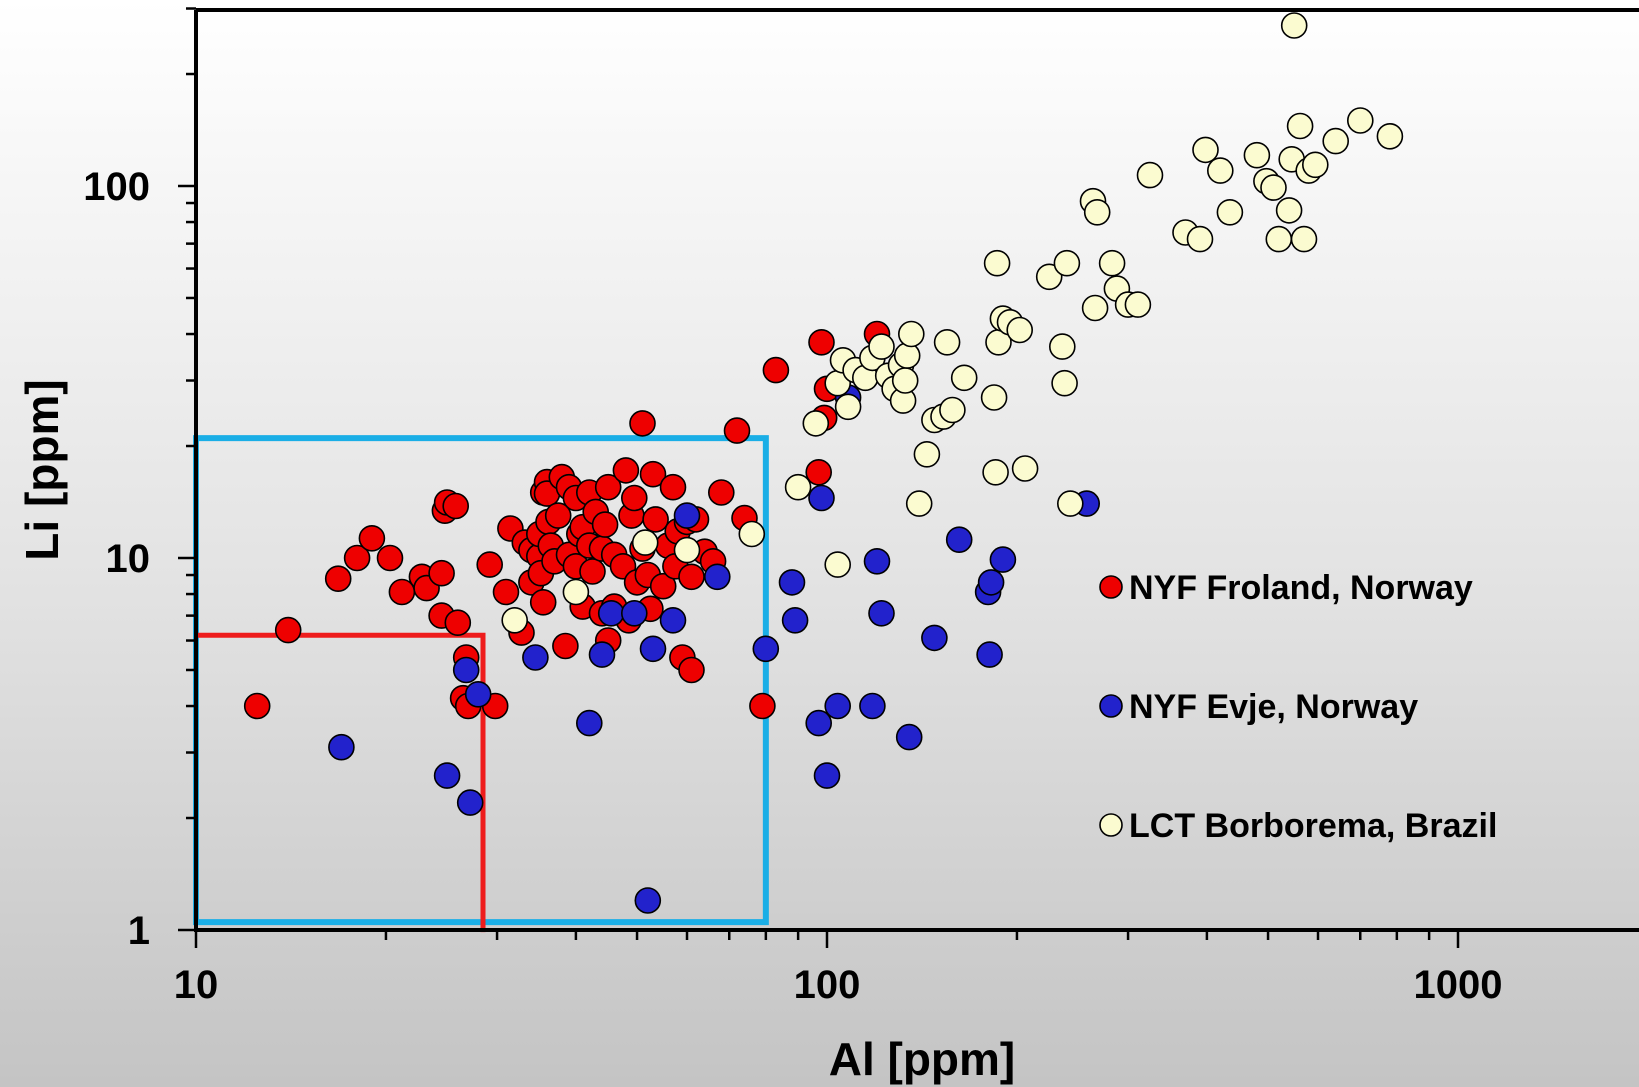 This screenshot has width=1639, height=1087. What do you see at coordinates (42, 469) in the screenshot?
I see `y-axis-title: Li [ppm]` at bounding box center [42, 469].